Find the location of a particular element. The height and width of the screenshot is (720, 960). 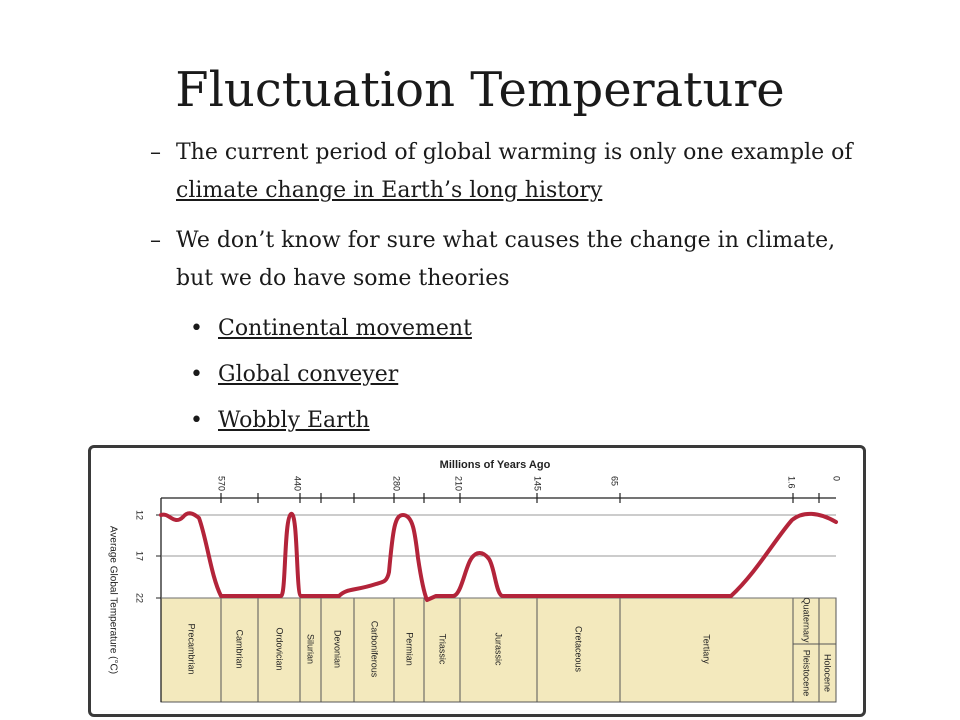

x-tick-label: 145 is located at coordinates (538, 483).